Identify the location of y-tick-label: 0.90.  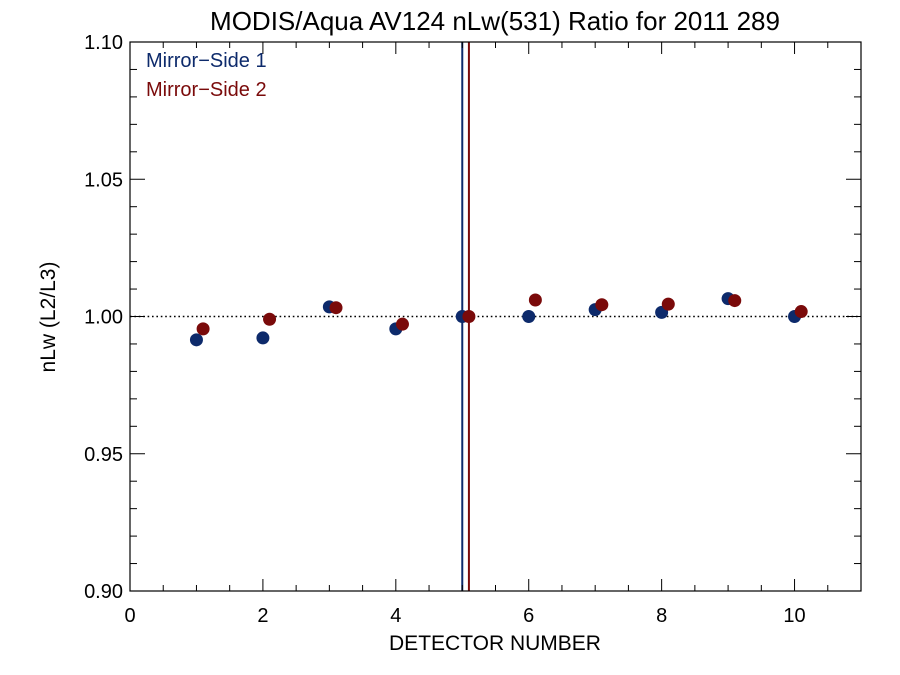
(103, 592).